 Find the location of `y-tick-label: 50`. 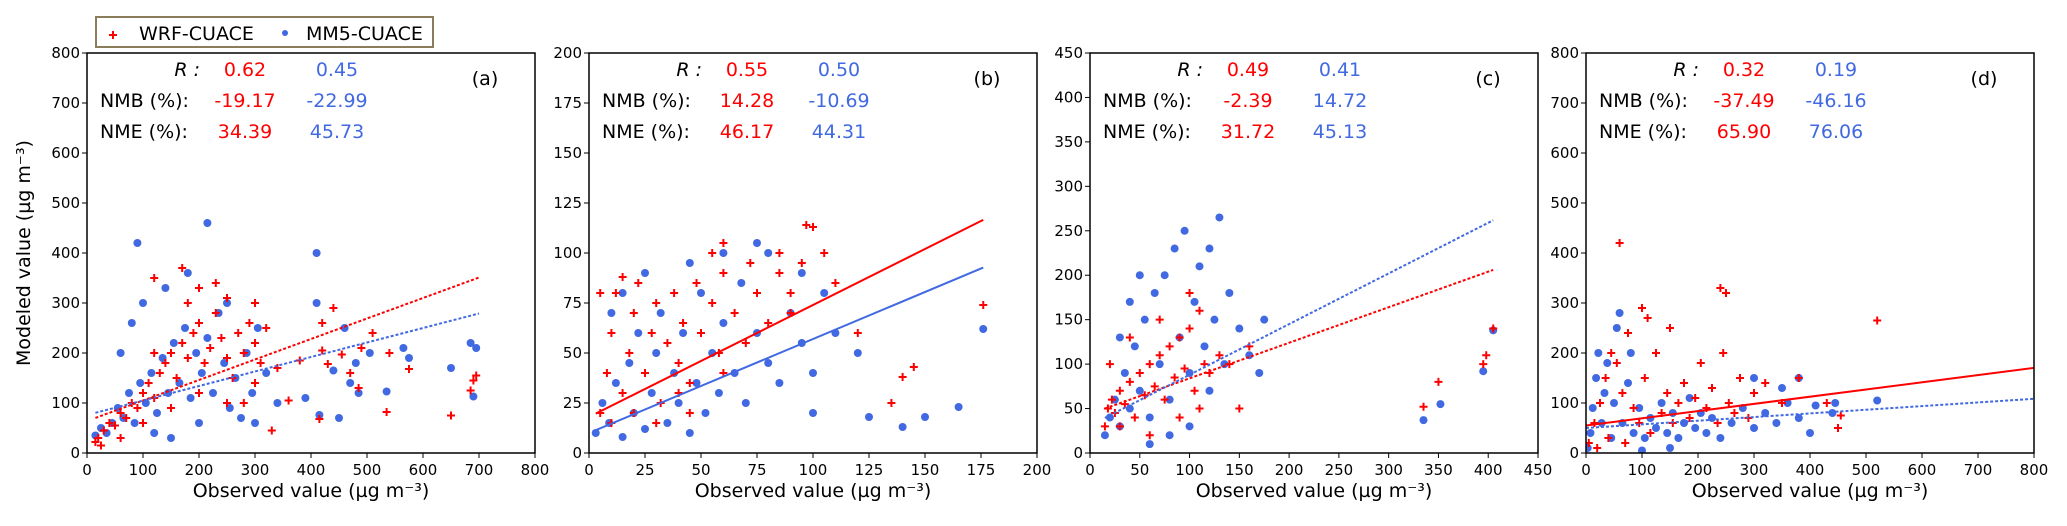

y-tick-label: 50 is located at coordinates (572, 353).